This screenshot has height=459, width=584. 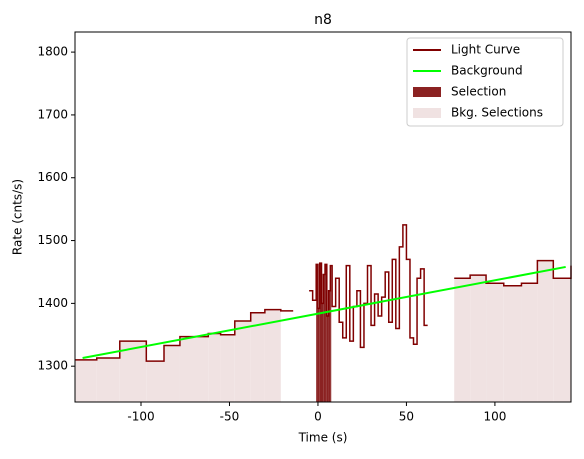 I want to click on legend-label: Bkg. Selections, so click(x=497, y=113).